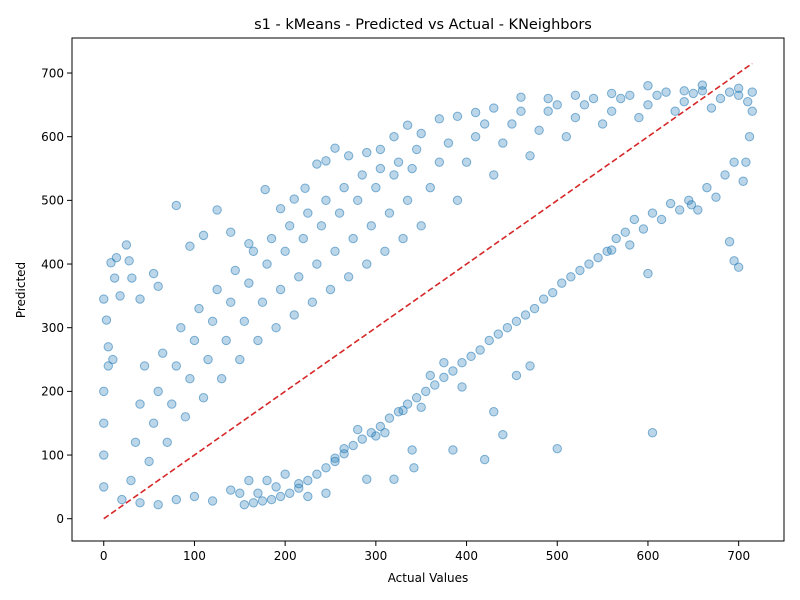  I want to click on y-tick-label: 700, so click(52, 73).